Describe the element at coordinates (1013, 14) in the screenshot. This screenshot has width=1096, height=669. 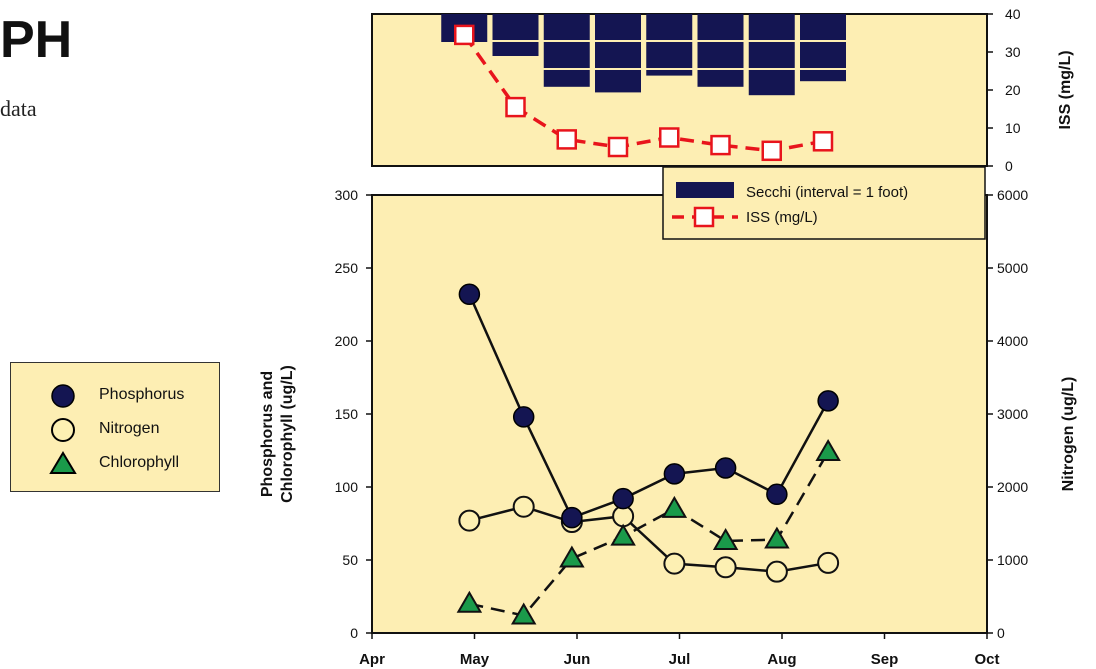
I see `iss-axis-tick-label-4: 40` at that location.